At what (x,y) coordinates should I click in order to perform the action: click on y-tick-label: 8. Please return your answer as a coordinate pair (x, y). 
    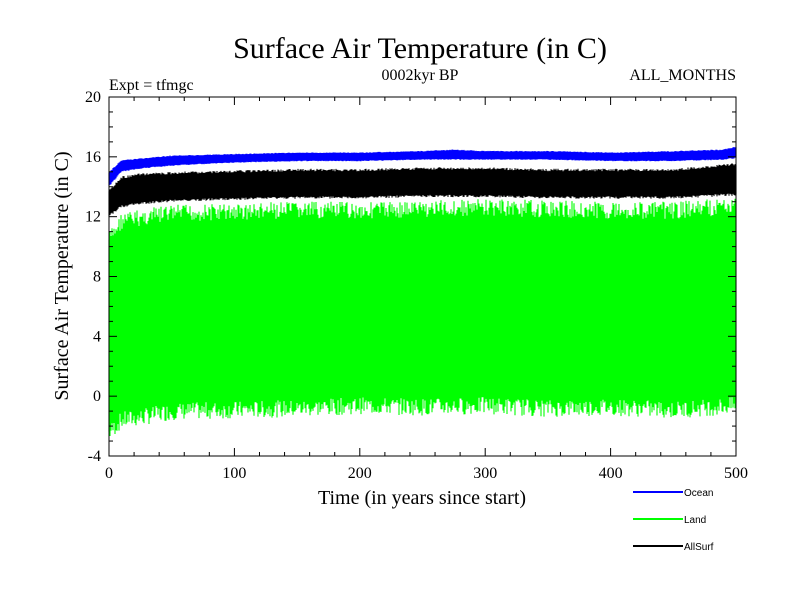
    Looking at the image, I should click on (97, 277).